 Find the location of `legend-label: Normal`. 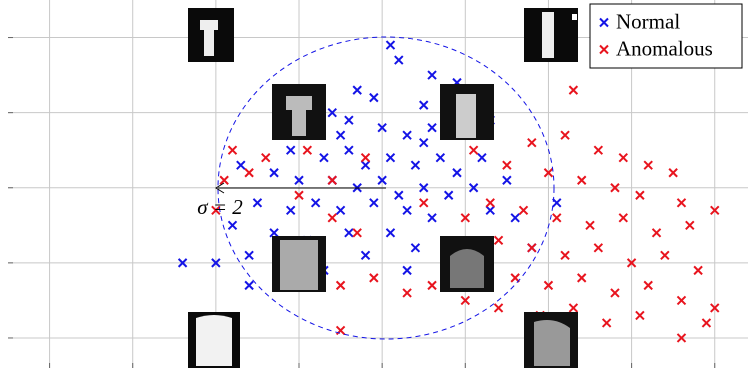

legend-label: Normal is located at coordinates (648, 21).